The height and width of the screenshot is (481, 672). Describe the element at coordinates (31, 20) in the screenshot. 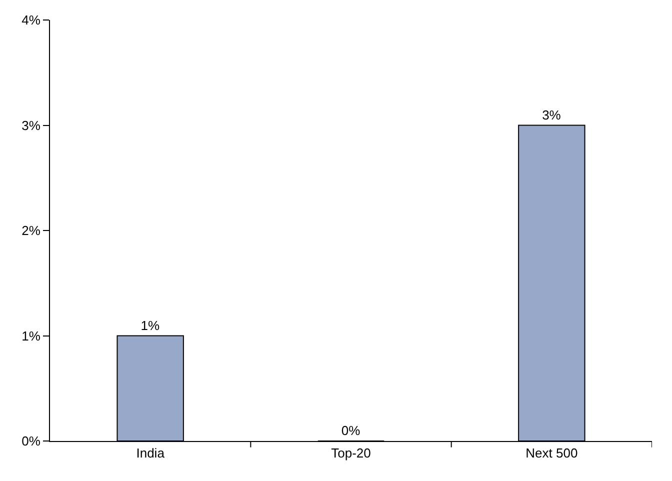

I see `y-tick-label: 4%` at that location.